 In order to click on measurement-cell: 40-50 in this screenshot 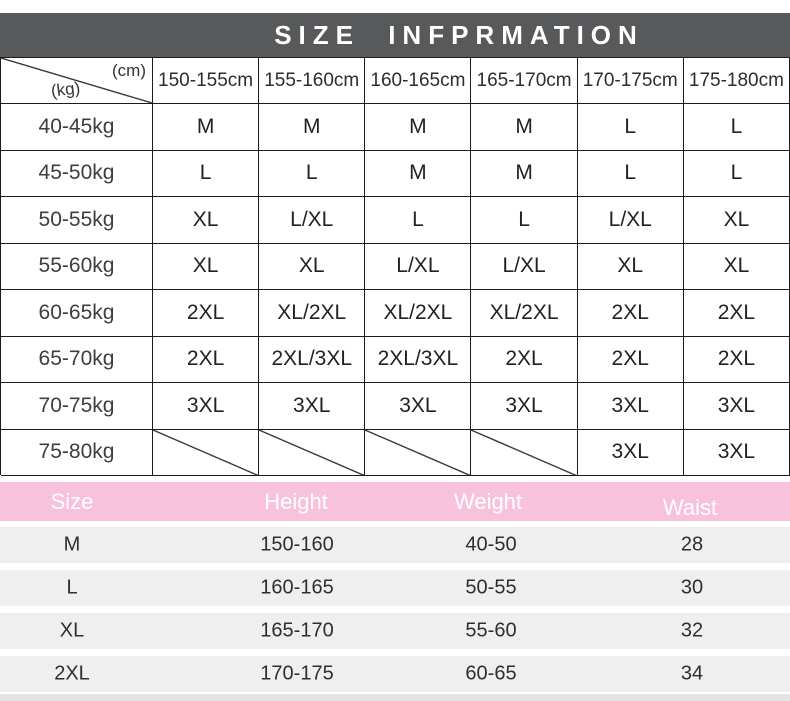, I will do `click(491, 544)`.